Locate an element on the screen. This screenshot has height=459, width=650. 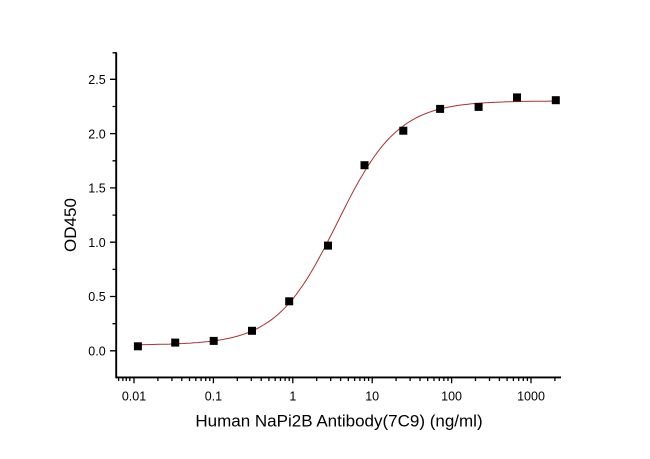
svg-text: 0.1 is located at coordinates (213, 397).